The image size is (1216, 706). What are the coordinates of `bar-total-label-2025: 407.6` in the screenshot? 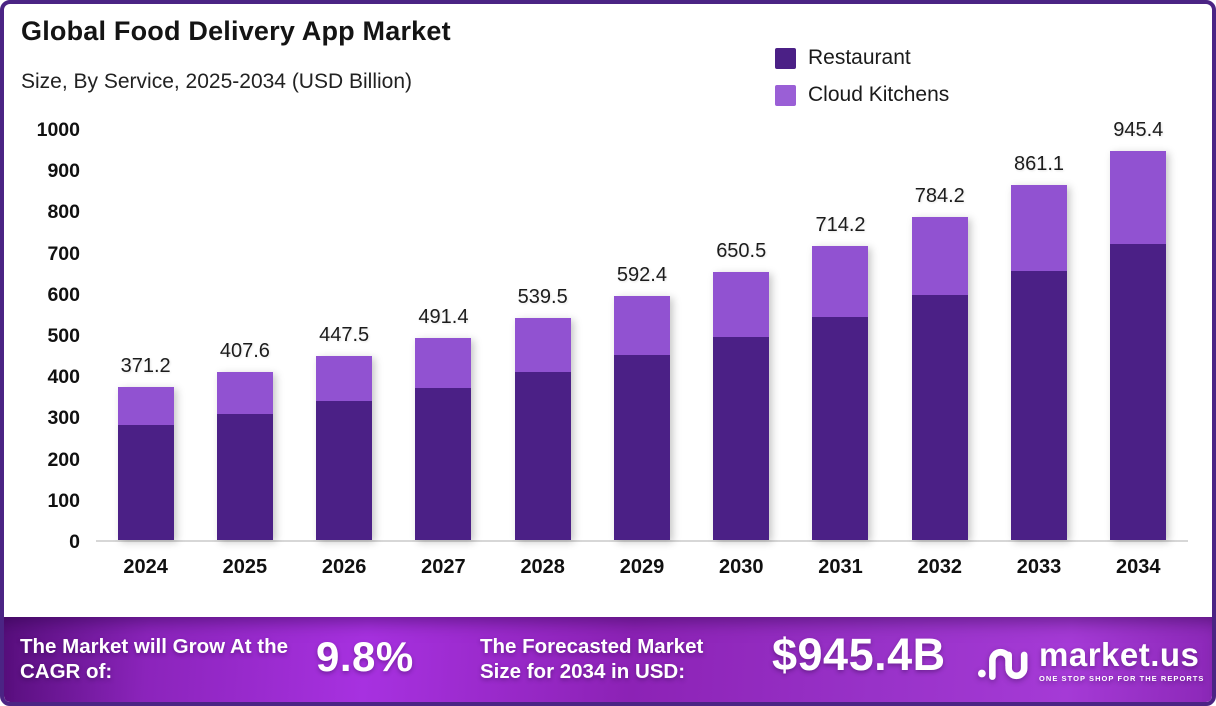 It's located at (244, 351).